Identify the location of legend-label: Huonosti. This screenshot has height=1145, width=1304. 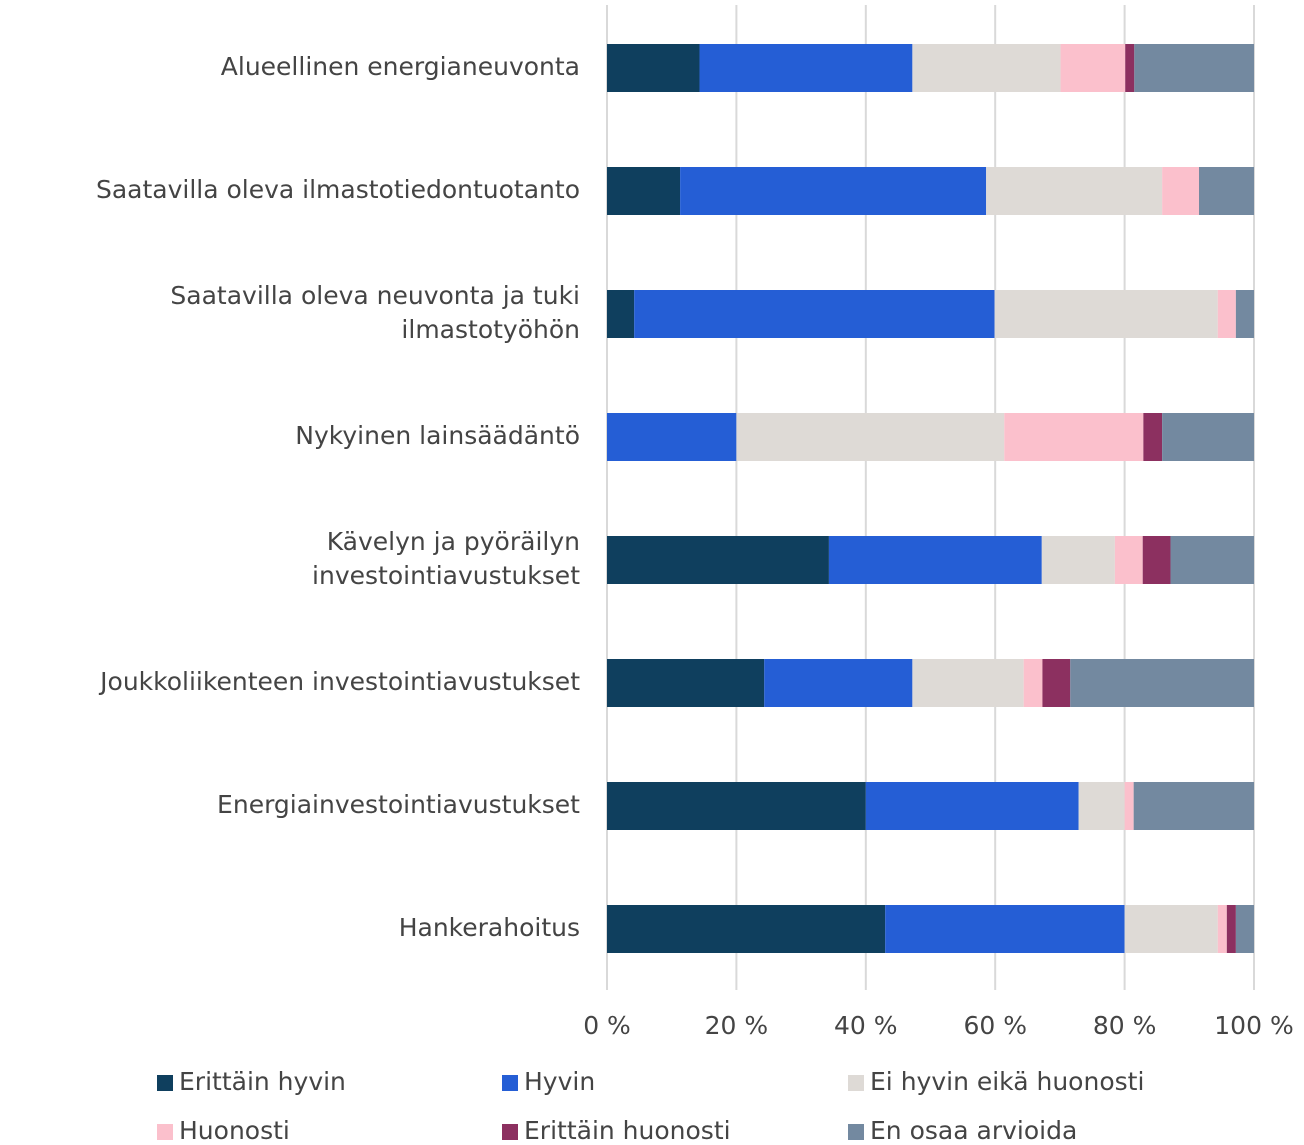
(234, 1130).